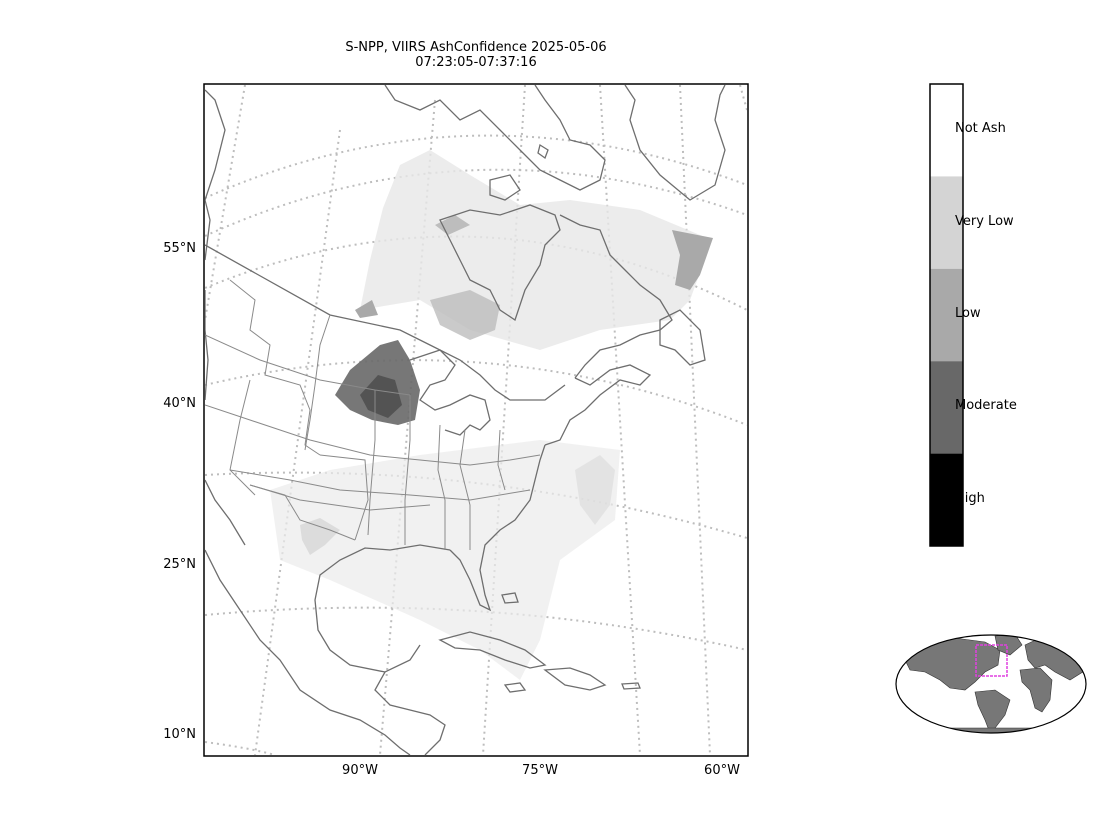  Describe the element at coordinates (986, 405) in the screenshot. I see `colorbar-label-moderate: Moderate` at that location.